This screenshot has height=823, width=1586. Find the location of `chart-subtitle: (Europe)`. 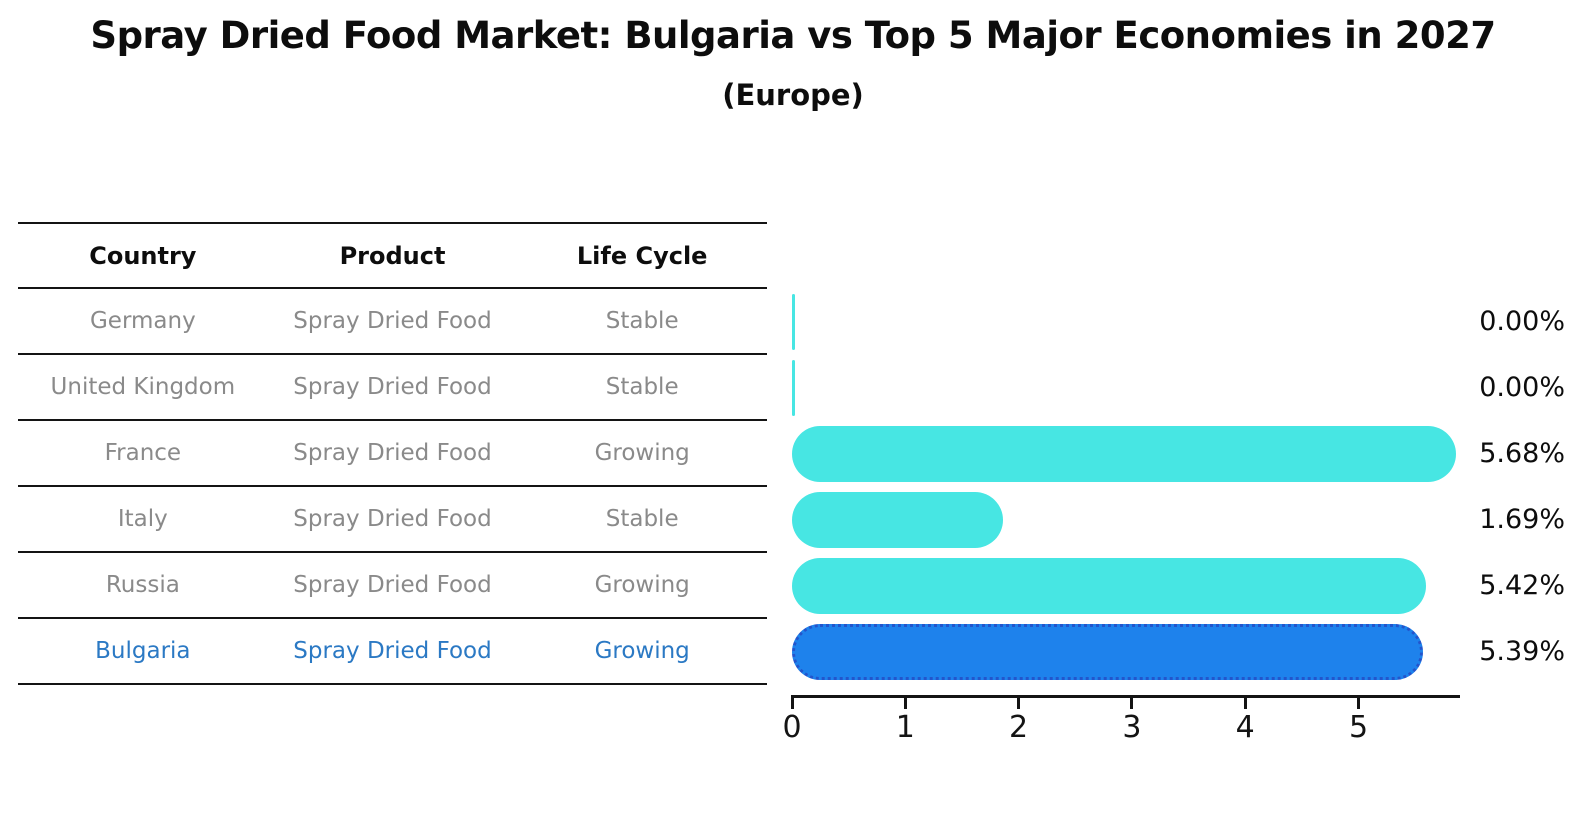

chart-subtitle: (Europe) is located at coordinates (793, 95).